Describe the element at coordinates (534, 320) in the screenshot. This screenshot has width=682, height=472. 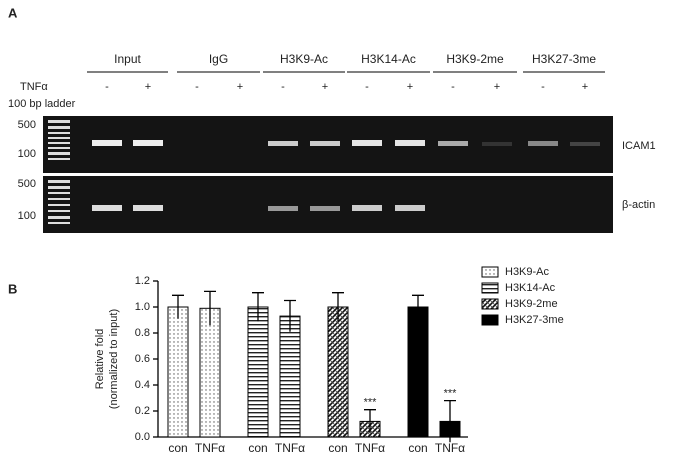
I see `legend-label: H3K27-3me` at that location.